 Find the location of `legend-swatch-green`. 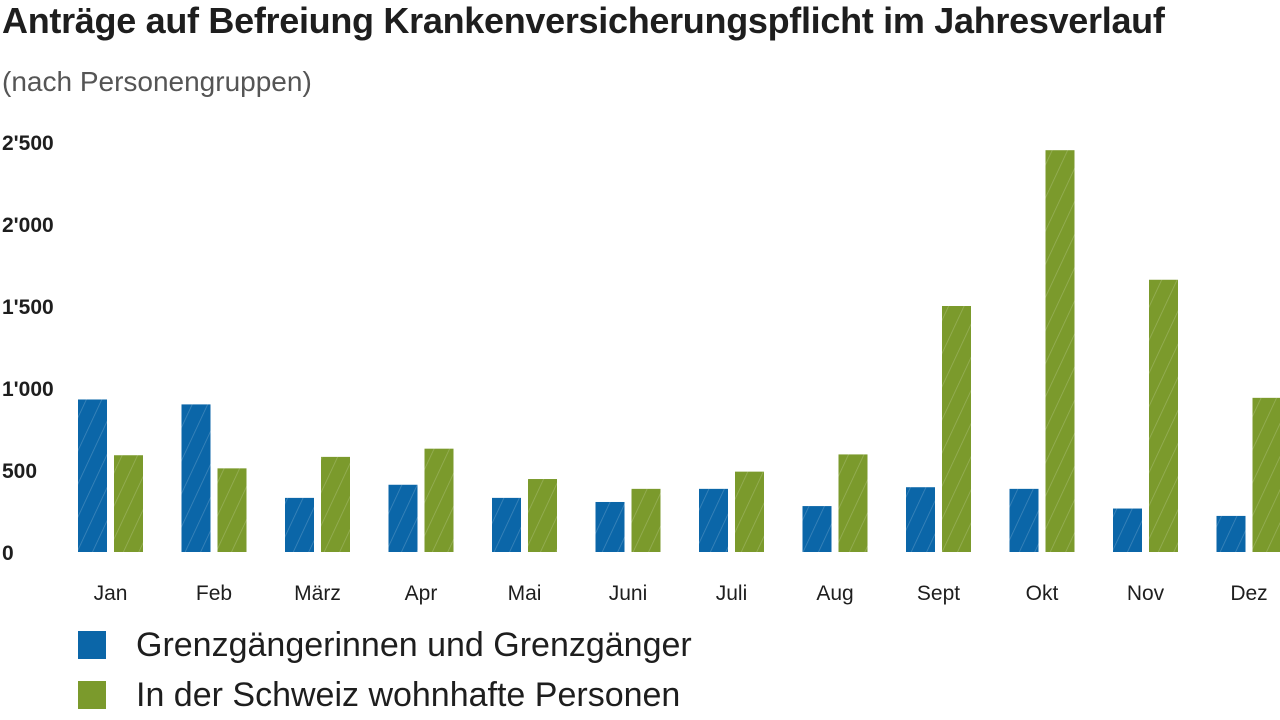

legend-swatch-green is located at coordinates (92, 695).